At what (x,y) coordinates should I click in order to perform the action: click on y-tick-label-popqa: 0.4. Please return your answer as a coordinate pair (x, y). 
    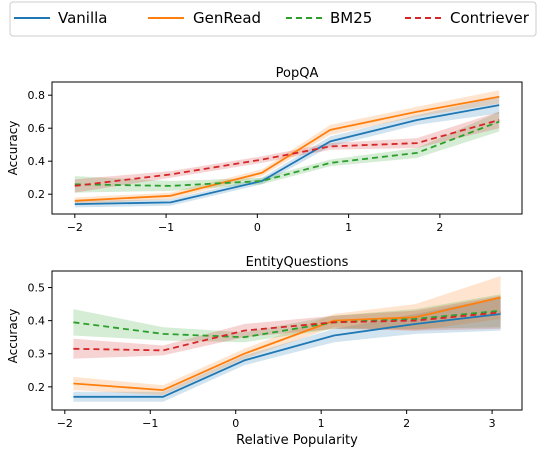
    Looking at the image, I should click on (37, 161).